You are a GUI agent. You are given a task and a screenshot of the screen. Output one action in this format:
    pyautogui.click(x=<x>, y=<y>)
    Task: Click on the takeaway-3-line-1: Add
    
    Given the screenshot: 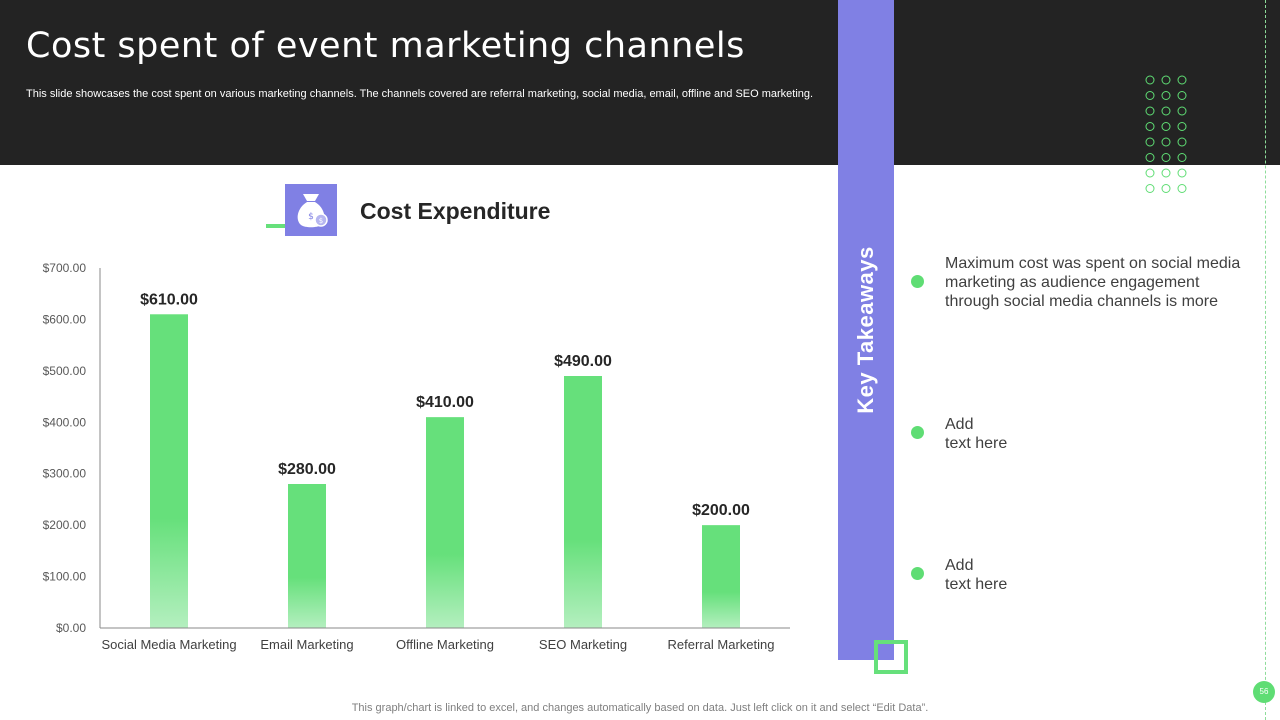 What is the action you would take?
    pyautogui.click(x=959, y=565)
    